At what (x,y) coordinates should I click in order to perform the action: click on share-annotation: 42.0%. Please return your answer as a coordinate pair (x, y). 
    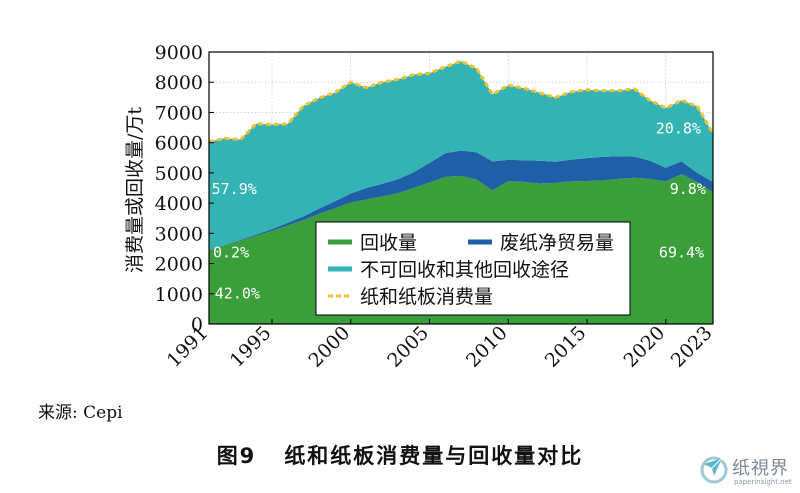
    Looking at the image, I should click on (237, 293).